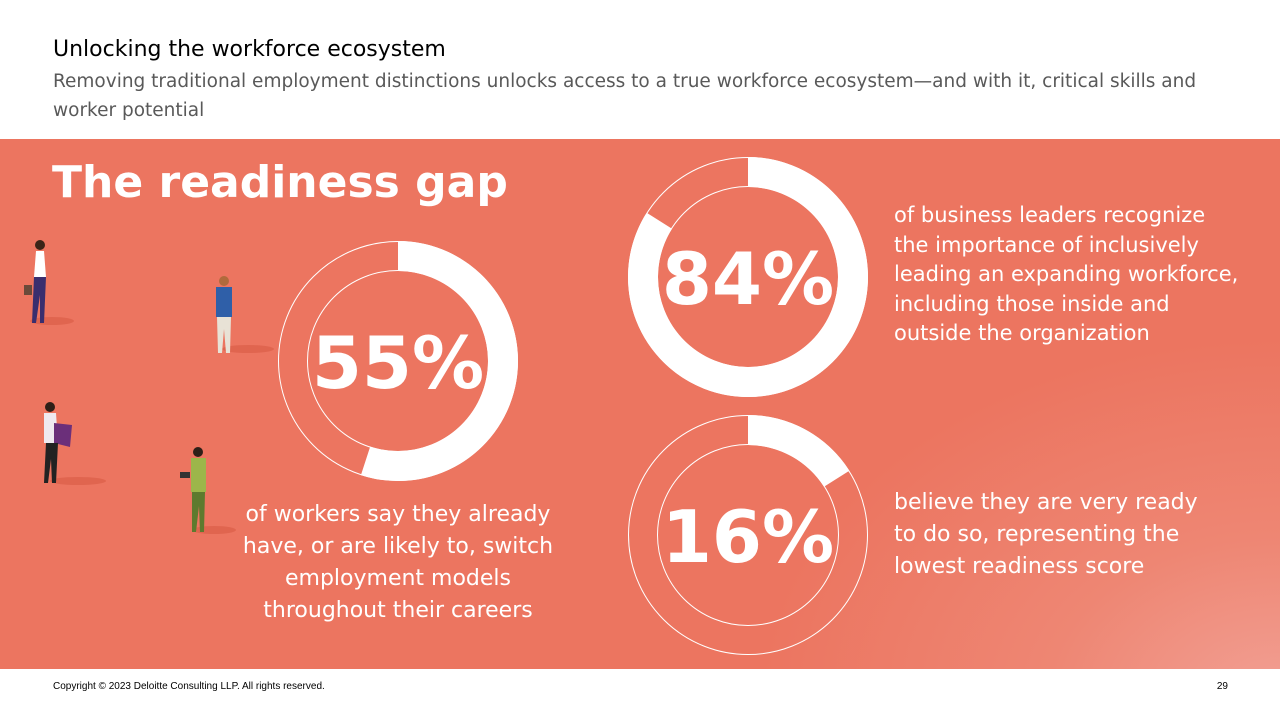 The height and width of the screenshot is (720, 1280). Describe the element at coordinates (1050, 215) in the screenshot. I see `caption-84-line: of business leaders recognize` at that location.